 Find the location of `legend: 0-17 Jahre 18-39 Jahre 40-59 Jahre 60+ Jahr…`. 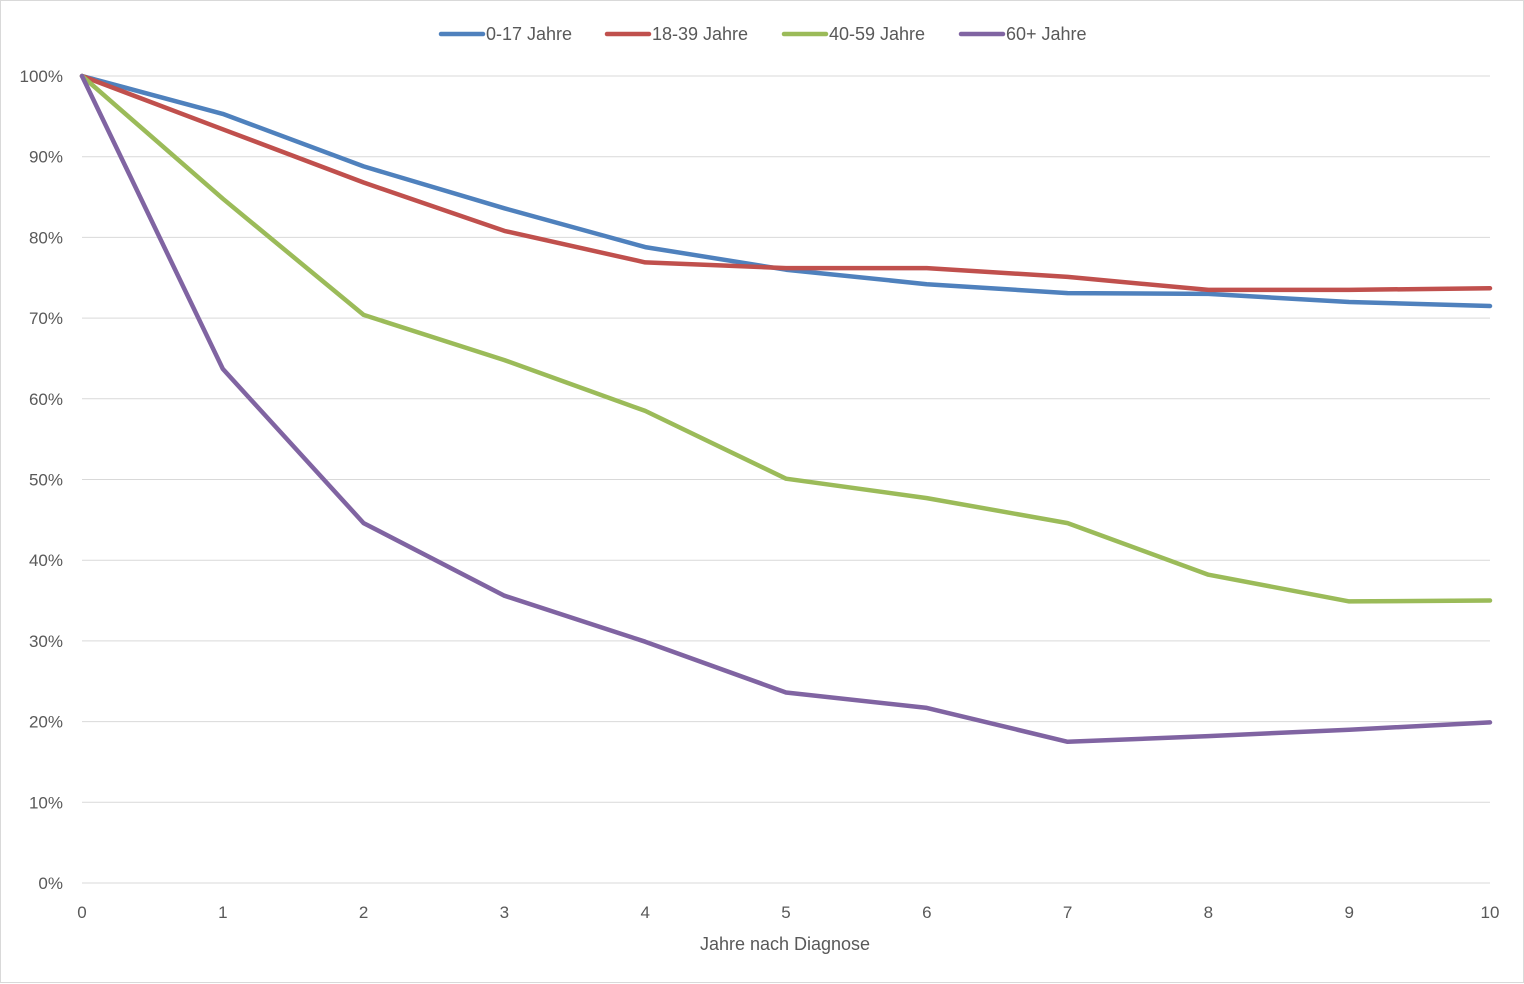

legend: 0-17 Jahre 18-39 Jahre 40-59 Jahre 60+ Jahr… is located at coordinates (762, 34).